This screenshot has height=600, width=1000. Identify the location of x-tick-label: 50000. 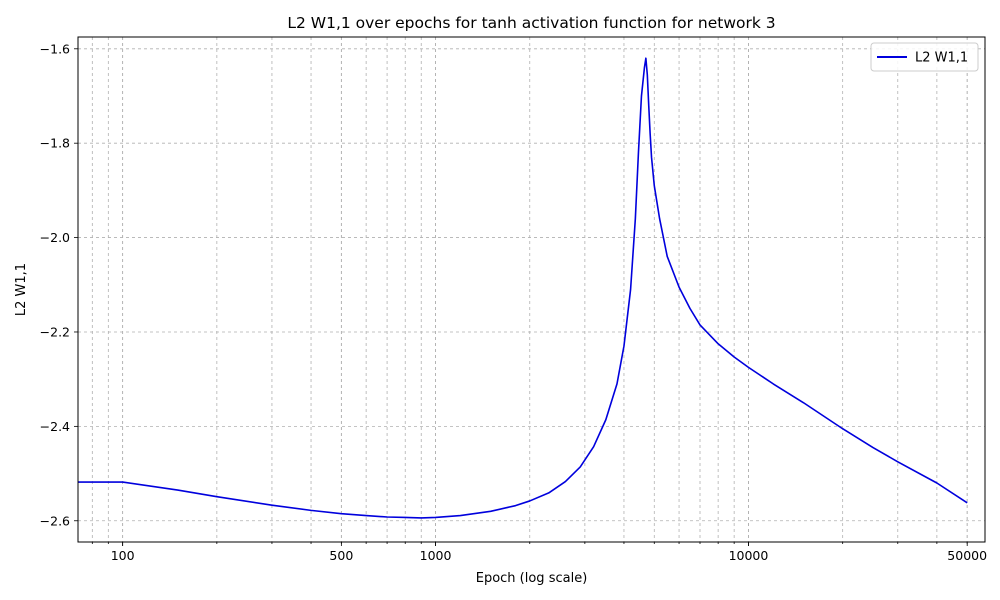
(967, 555).